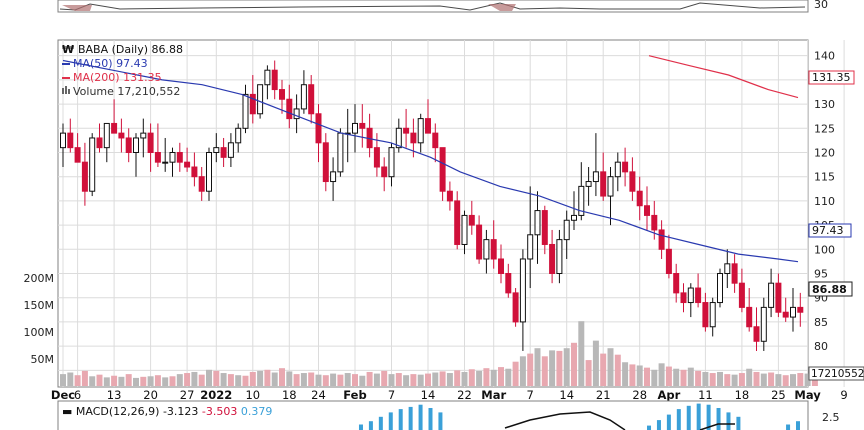  I want to click on time-tick-label: 14, so click(428, 395).